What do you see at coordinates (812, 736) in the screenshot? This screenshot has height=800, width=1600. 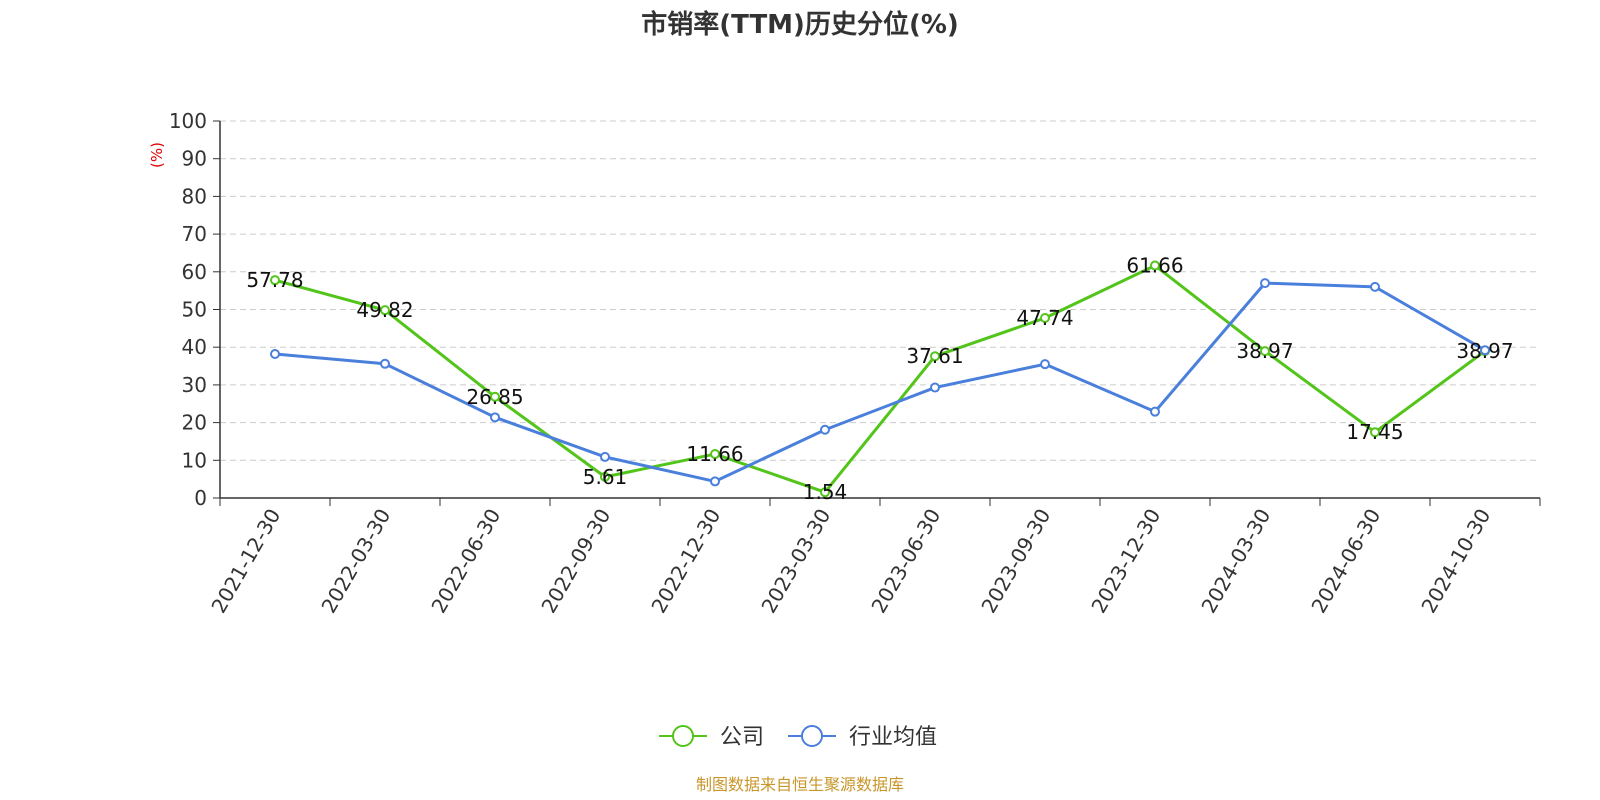 I see `legend-industry-circle-icon` at bounding box center [812, 736].